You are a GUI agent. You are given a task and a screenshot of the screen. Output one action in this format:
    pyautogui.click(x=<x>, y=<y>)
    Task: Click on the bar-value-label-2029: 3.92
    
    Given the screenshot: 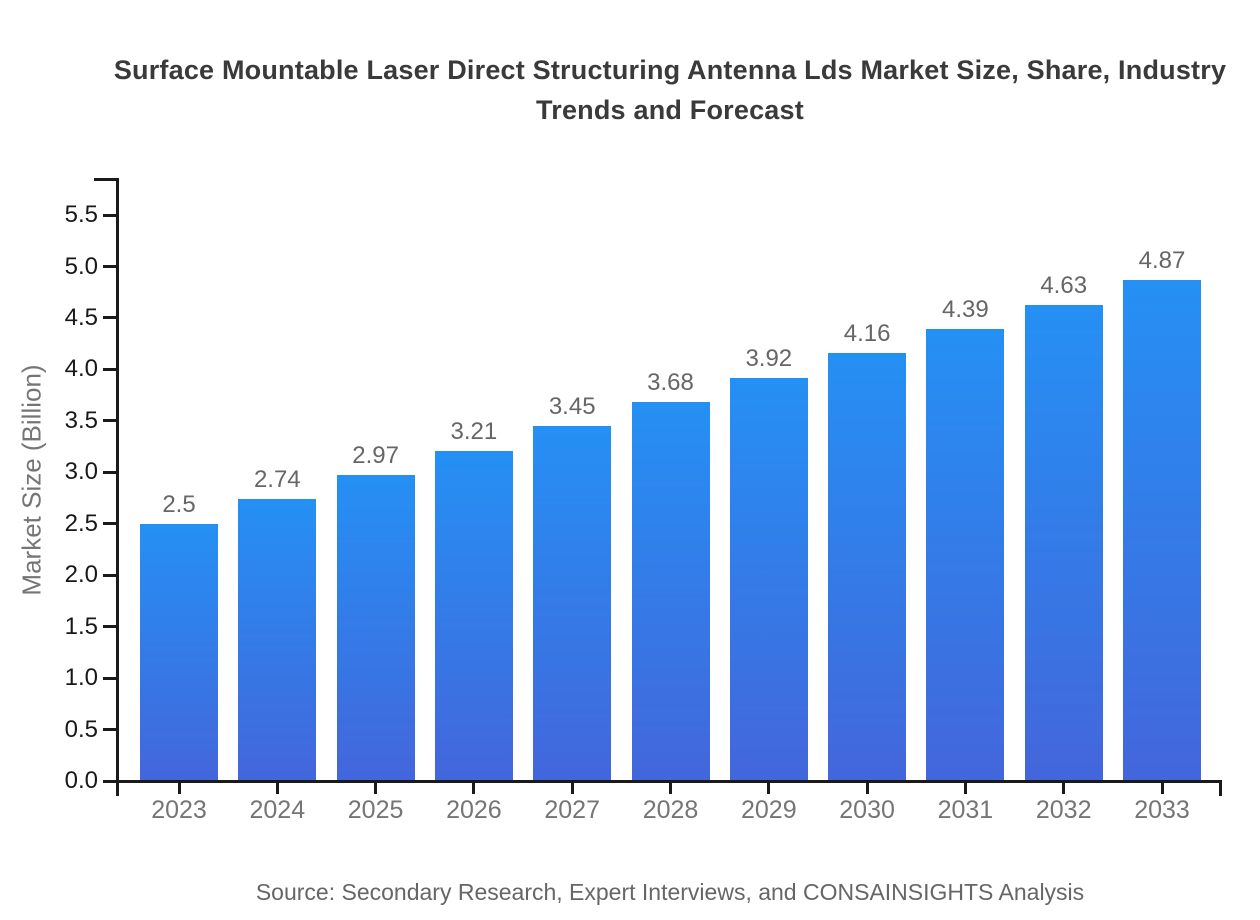 What is the action you would take?
    pyautogui.click(x=769, y=358)
    